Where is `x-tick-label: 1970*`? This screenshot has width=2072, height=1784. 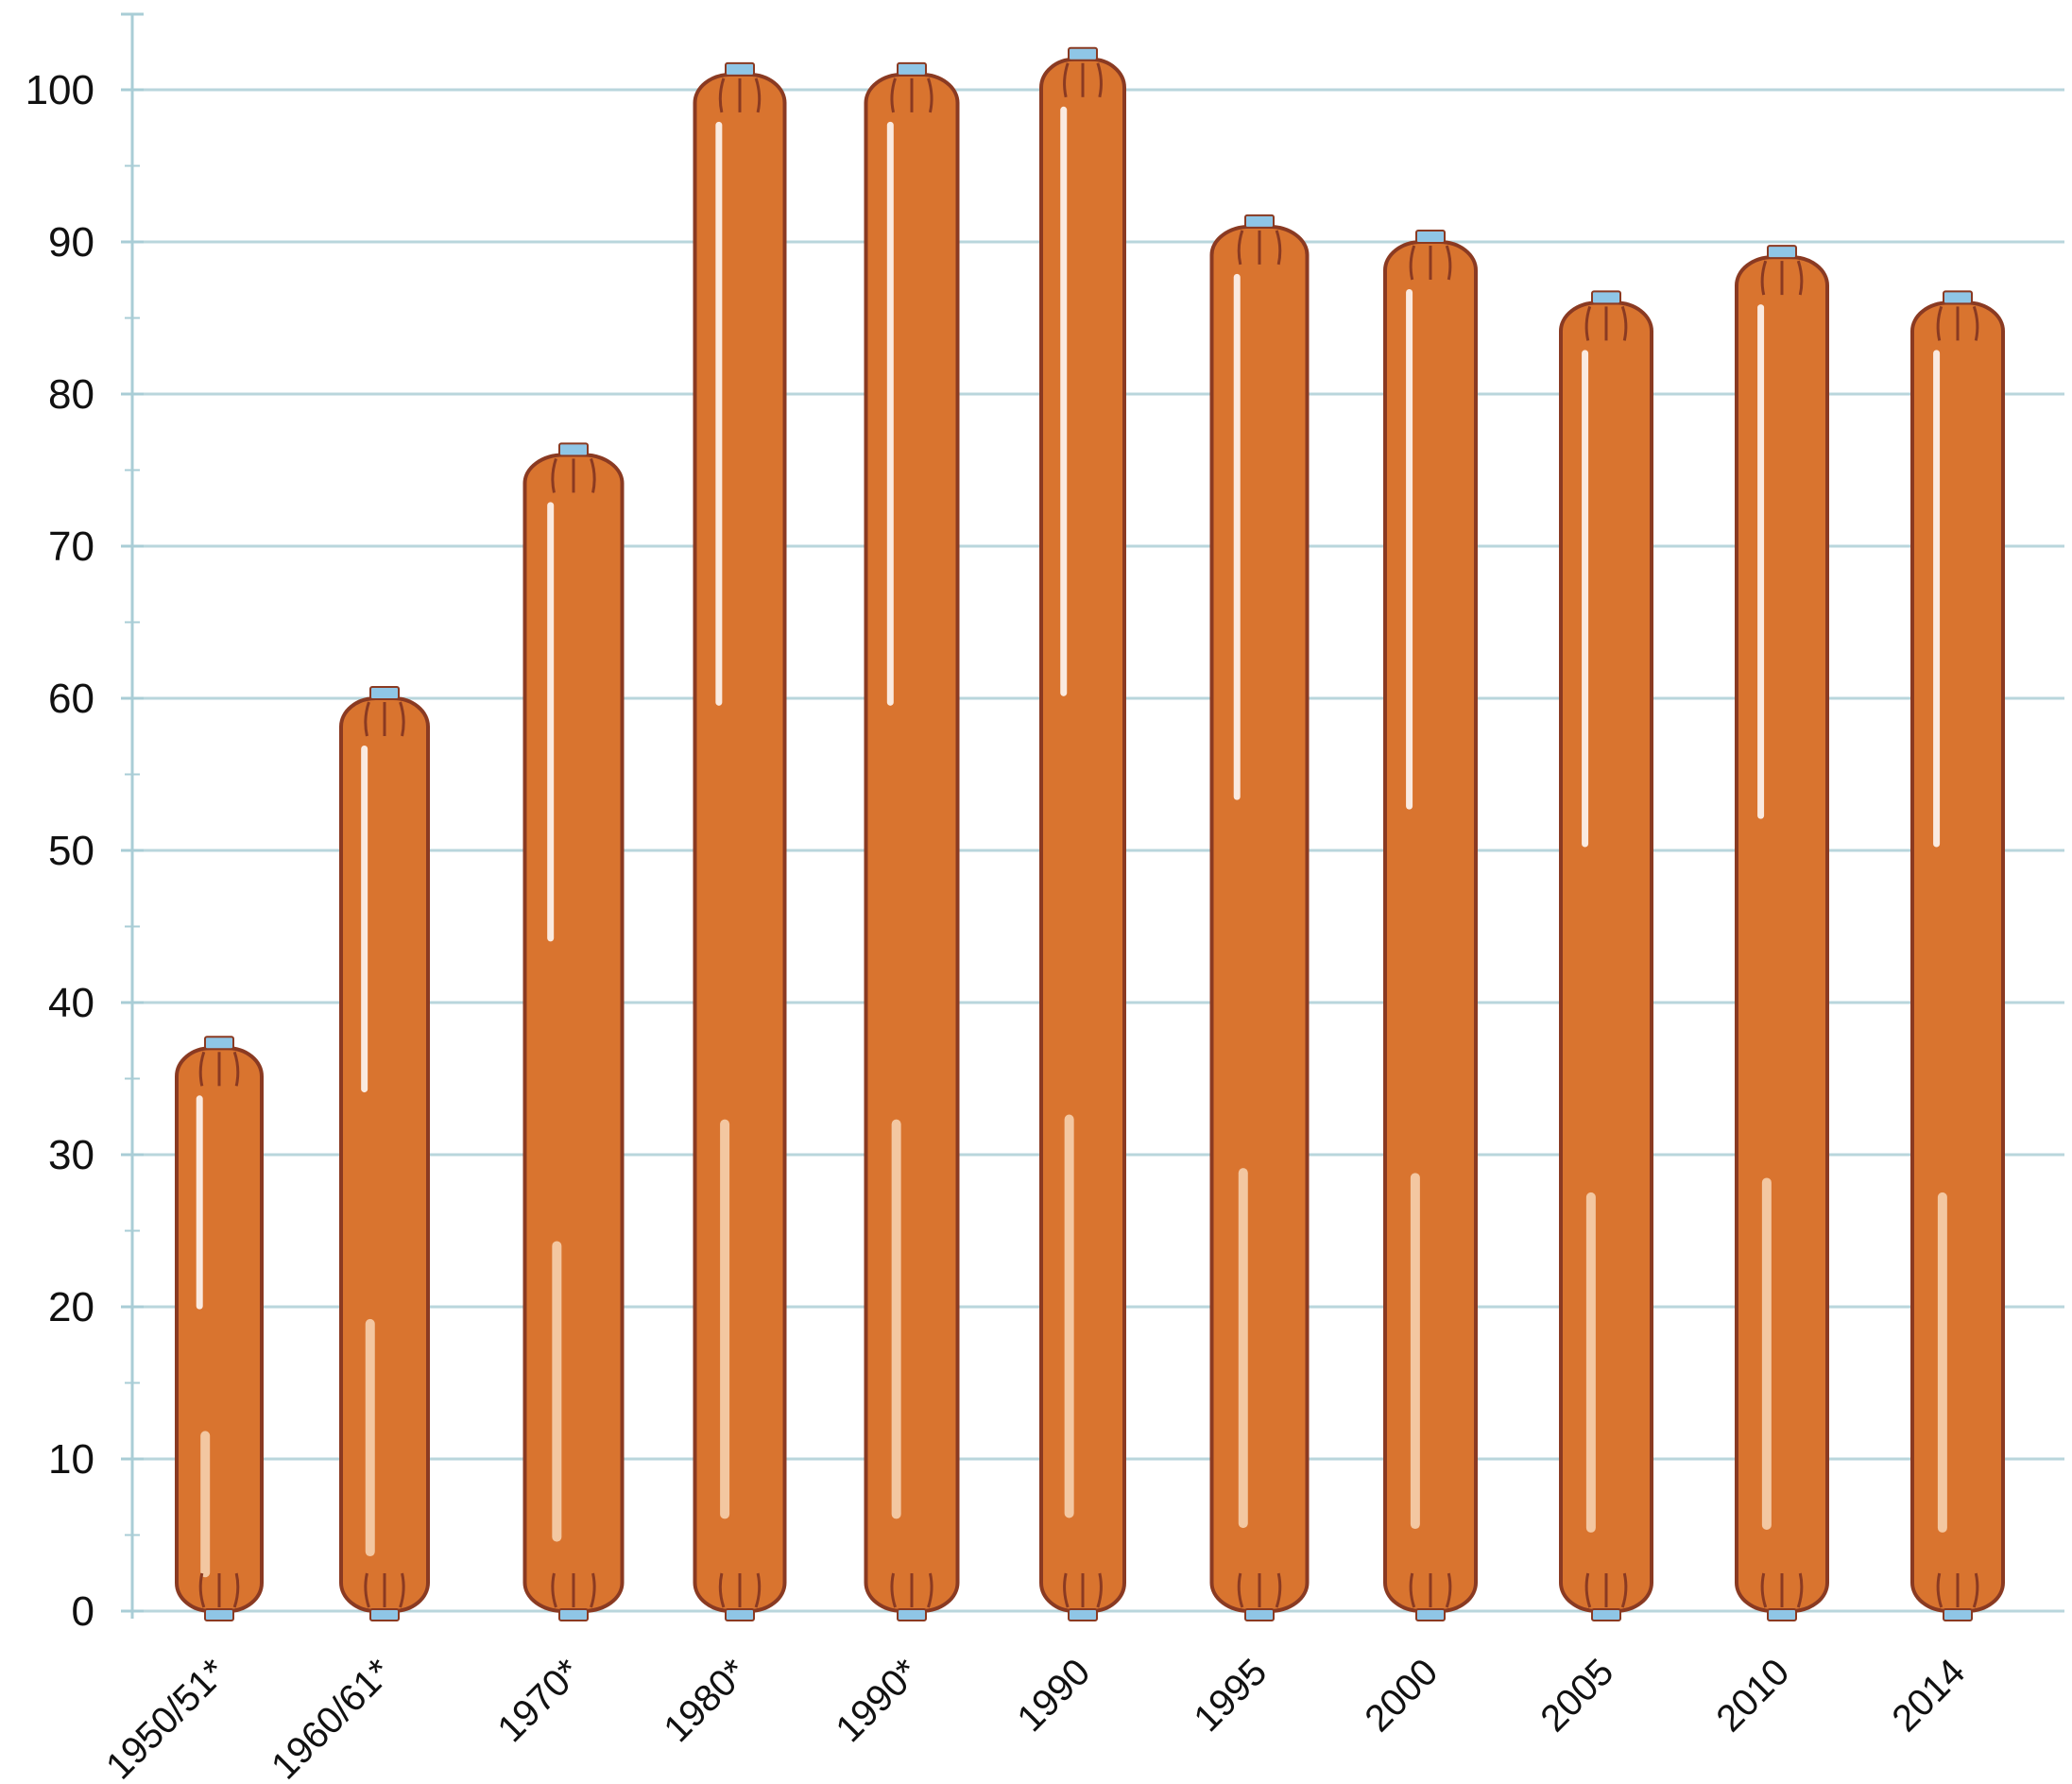
x-tick-label: 1970* is located at coordinates (539, 1700).